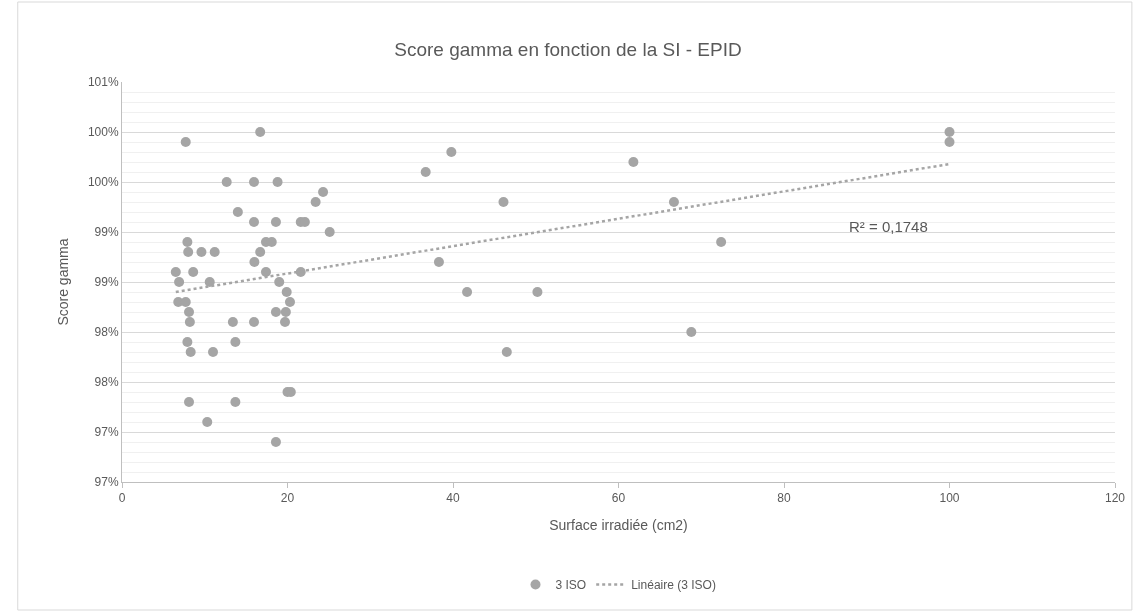  Describe the element at coordinates (784, 498) in the screenshot. I see `x-tick-label: 80` at that location.